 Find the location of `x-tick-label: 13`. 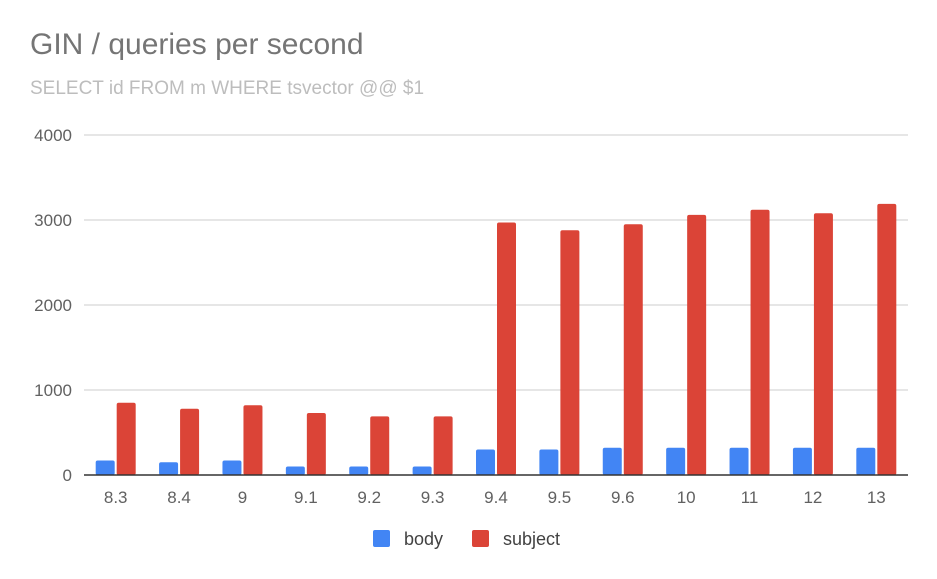

x-tick-label: 13 is located at coordinates (876, 497).